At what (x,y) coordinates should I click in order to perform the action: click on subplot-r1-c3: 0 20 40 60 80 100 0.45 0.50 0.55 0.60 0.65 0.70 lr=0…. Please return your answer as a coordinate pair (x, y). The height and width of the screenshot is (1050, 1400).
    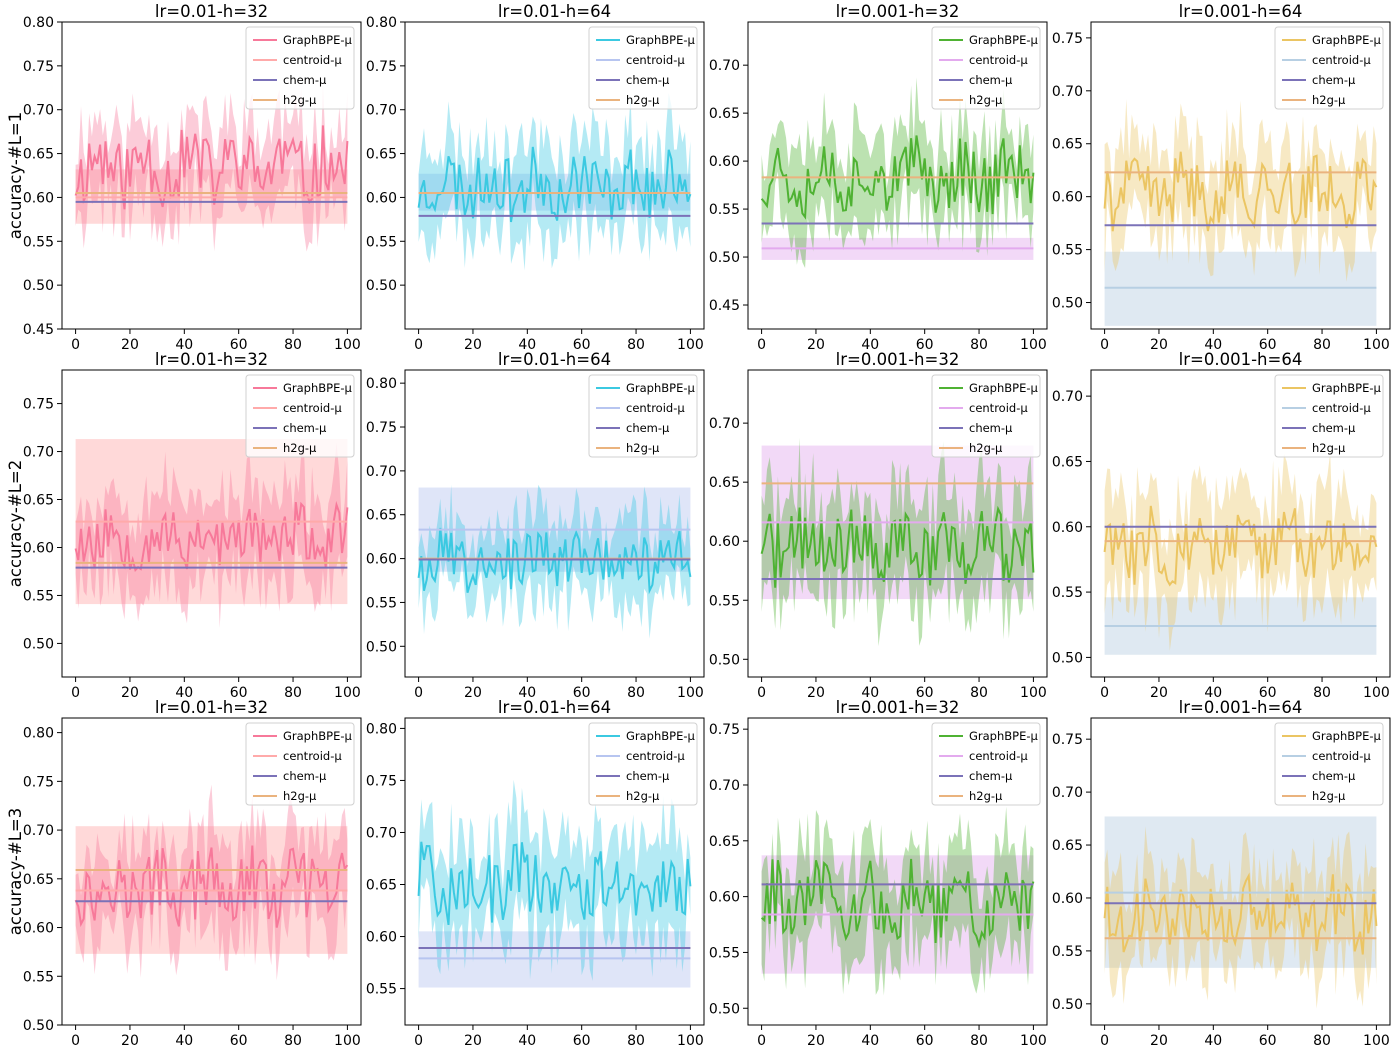
    Looking at the image, I should click on (878, 177).